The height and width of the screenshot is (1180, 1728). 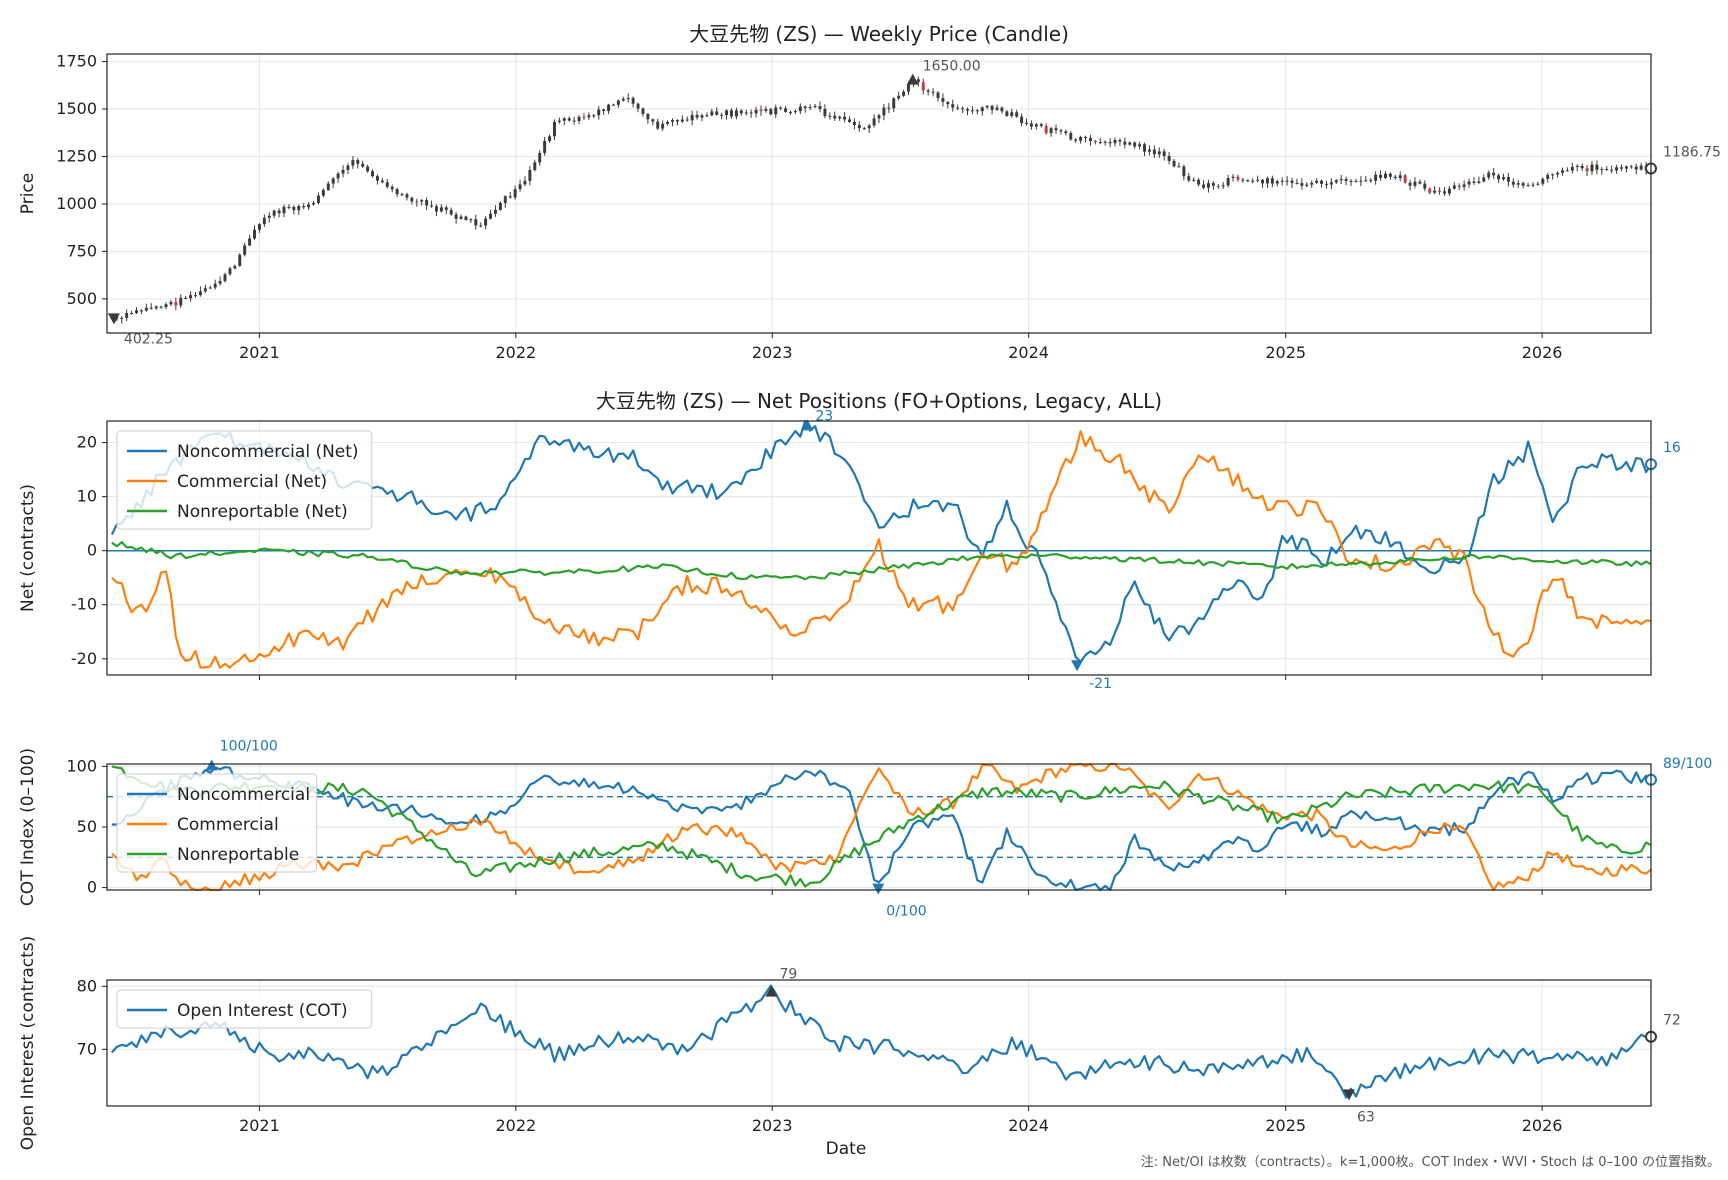 I want to click on x-tick-label: 2023, so click(x=772, y=352).